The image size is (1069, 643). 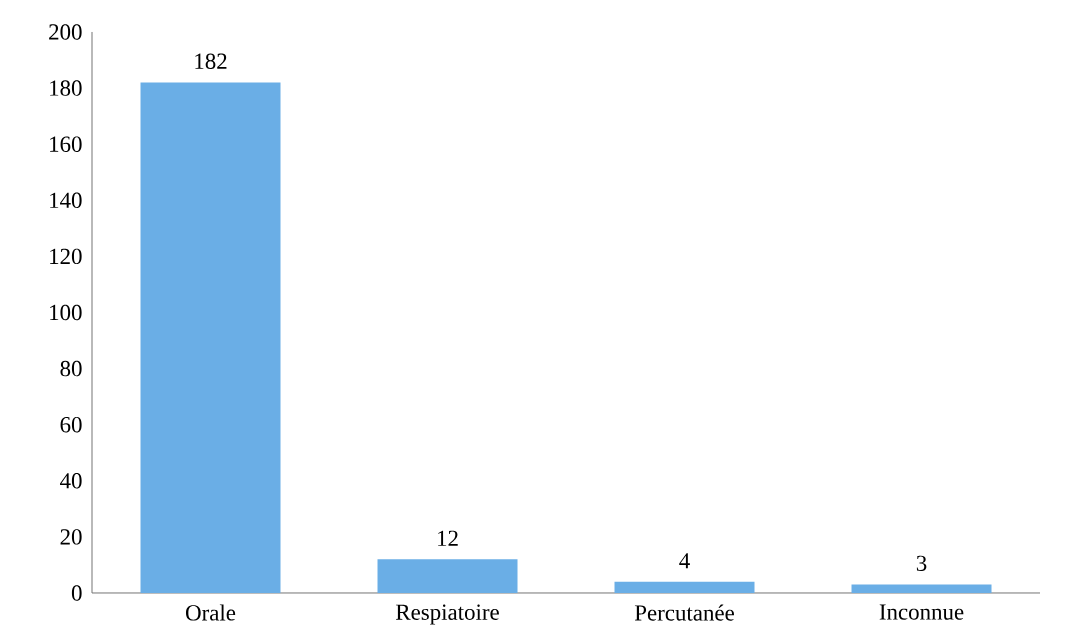 What do you see at coordinates (921, 563) in the screenshot?
I see `data-label: 3` at bounding box center [921, 563].